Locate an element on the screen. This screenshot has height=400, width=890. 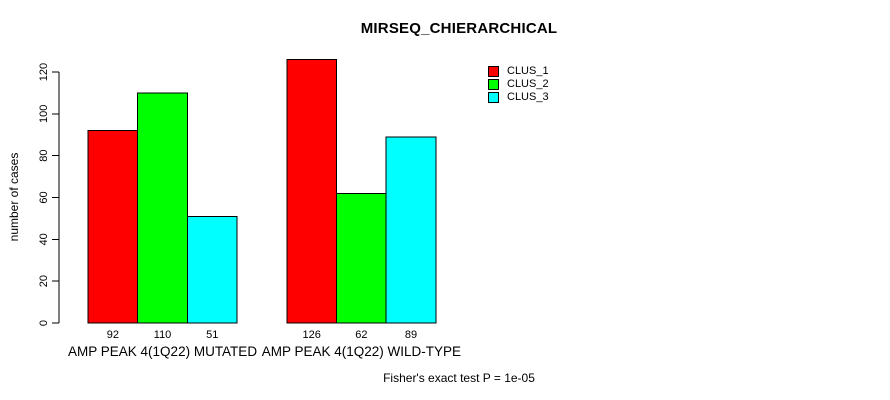
legend-item-clus_2: CLUS_2 is located at coordinates (518, 84).